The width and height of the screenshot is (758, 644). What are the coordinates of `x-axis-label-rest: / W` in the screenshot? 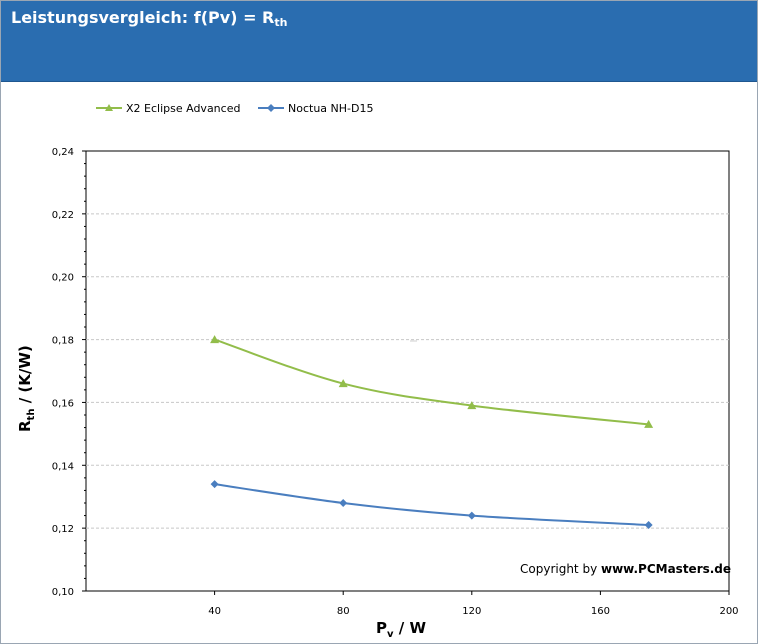 It's located at (410, 628).